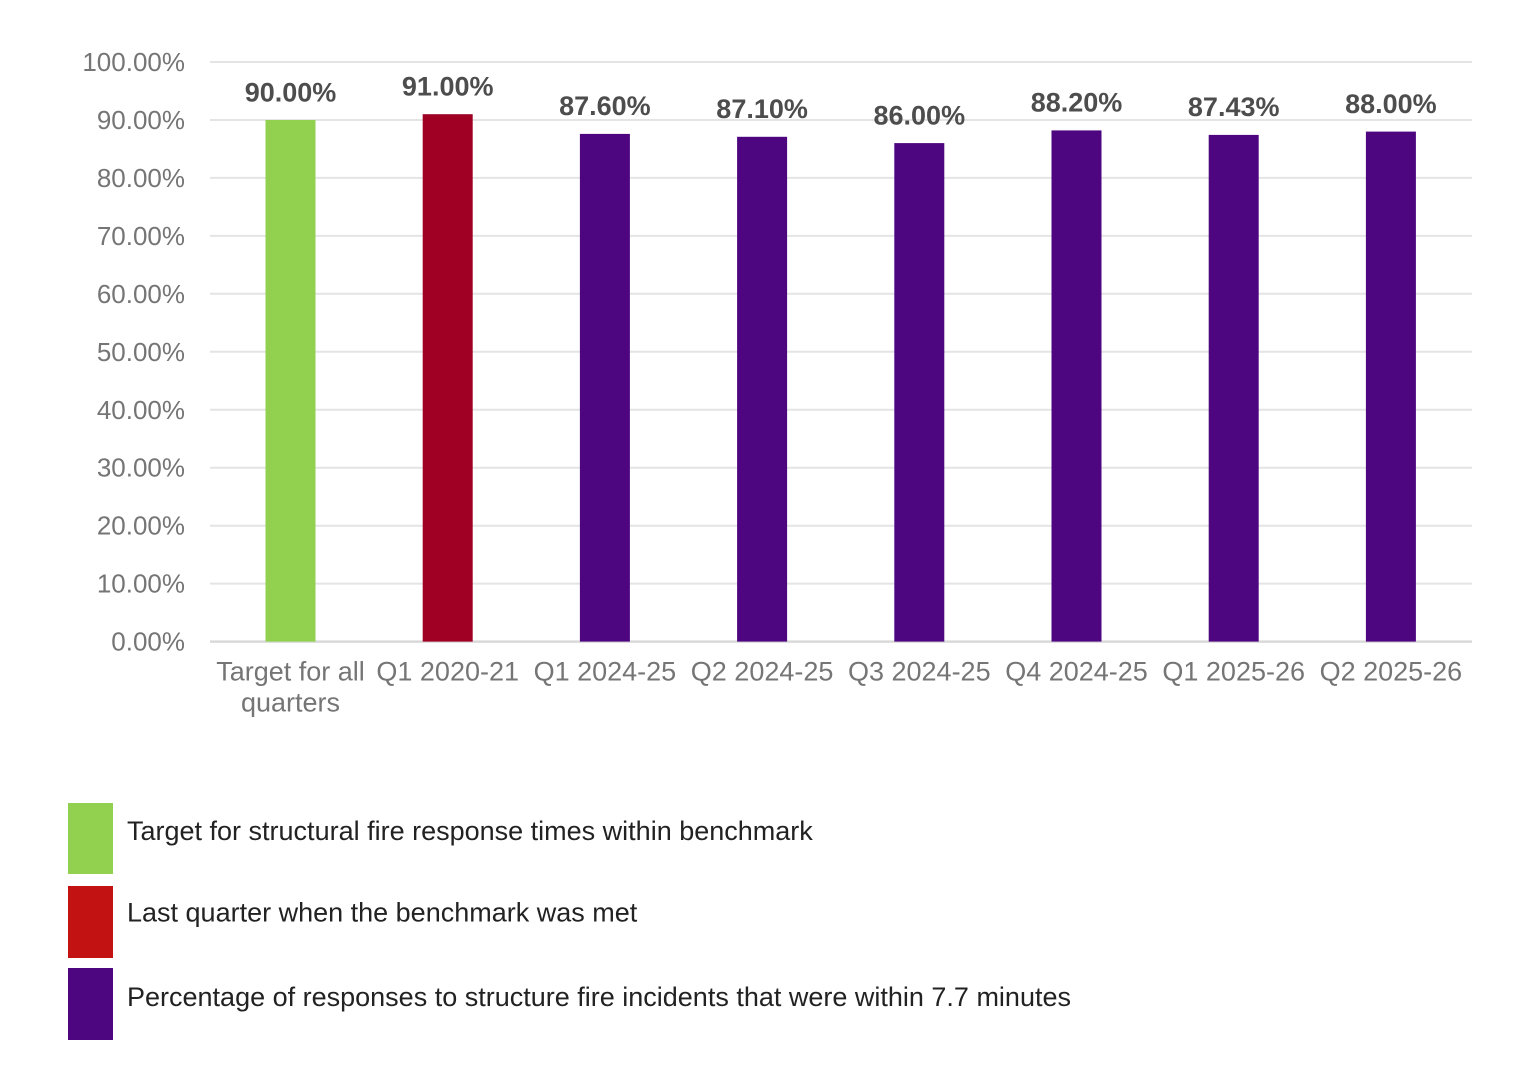 The image size is (1536, 1071). Describe the element at coordinates (141, 294) in the screenshot. I see `svg-text: 60.00%` at that location.